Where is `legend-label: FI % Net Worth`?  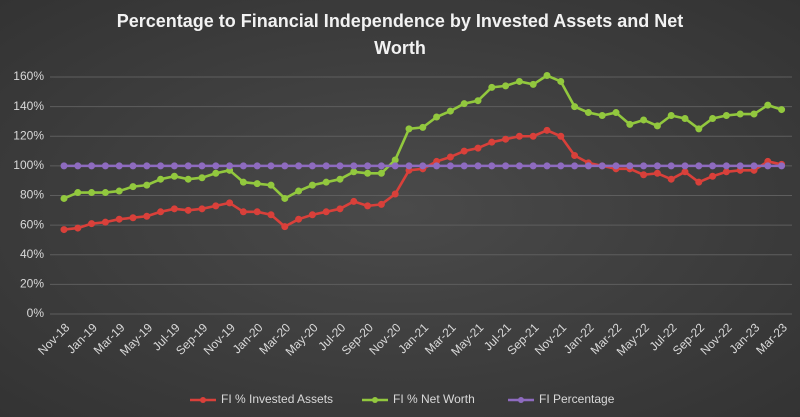 legend-label: FI % Net Worth is located at coordinates (434, 399).